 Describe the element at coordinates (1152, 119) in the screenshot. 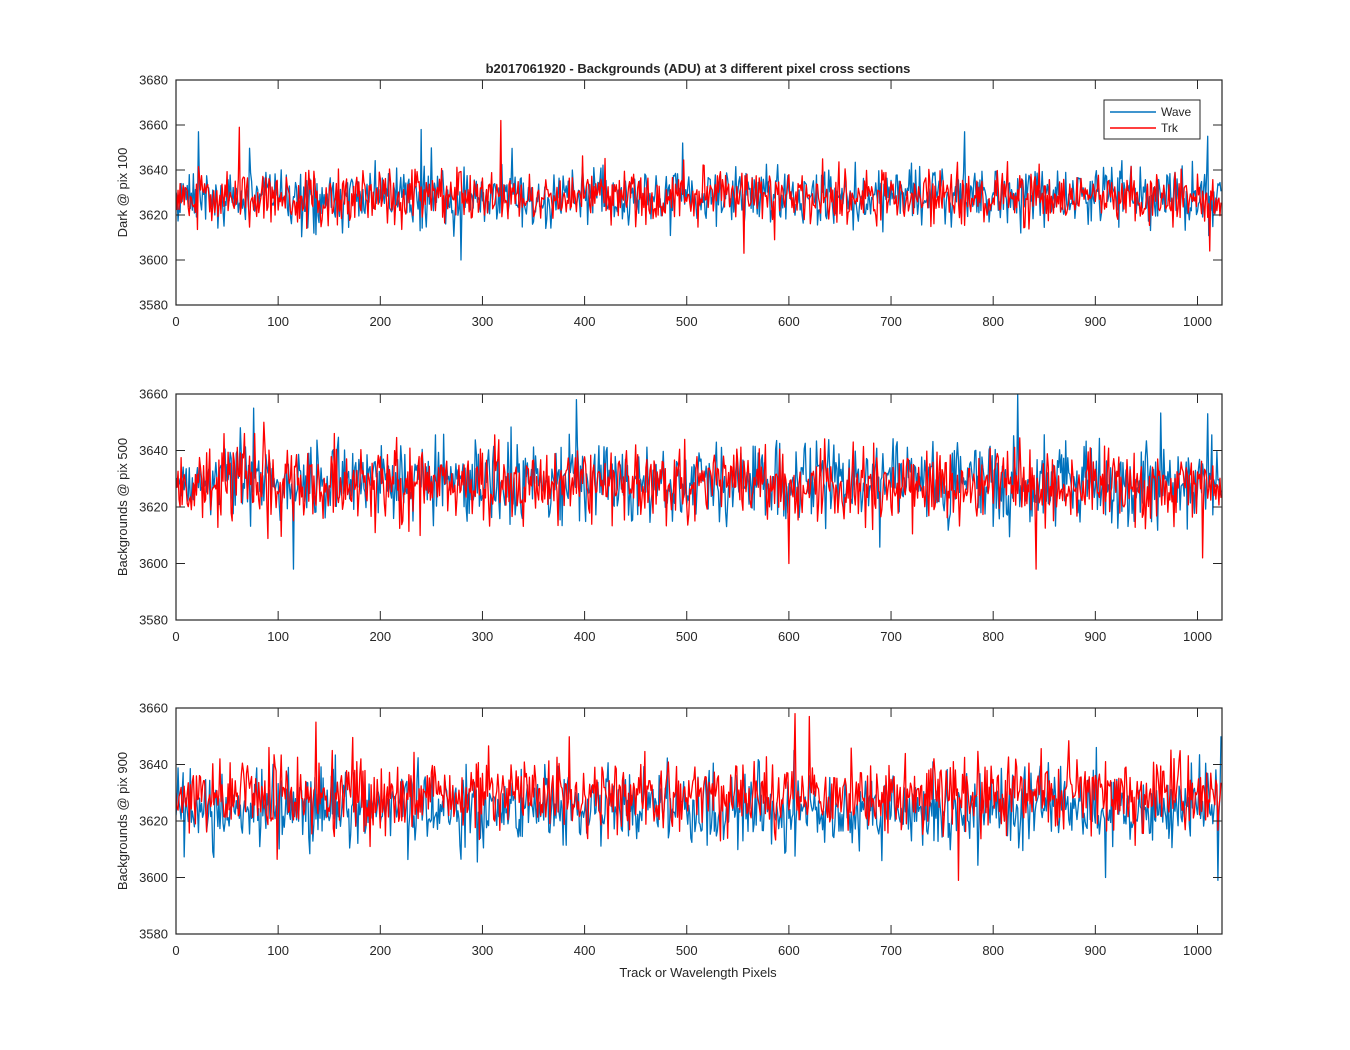

I see `legend: Wave Trk` at that location.